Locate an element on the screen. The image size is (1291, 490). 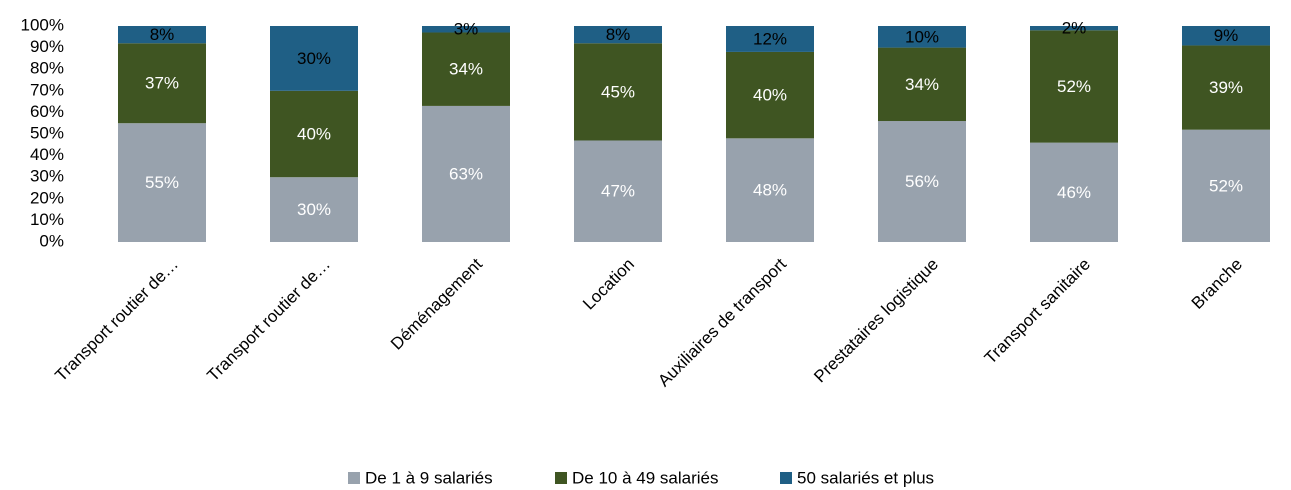
legend-label: De 10 à 49 salariés is located at coordinates (645, 477).